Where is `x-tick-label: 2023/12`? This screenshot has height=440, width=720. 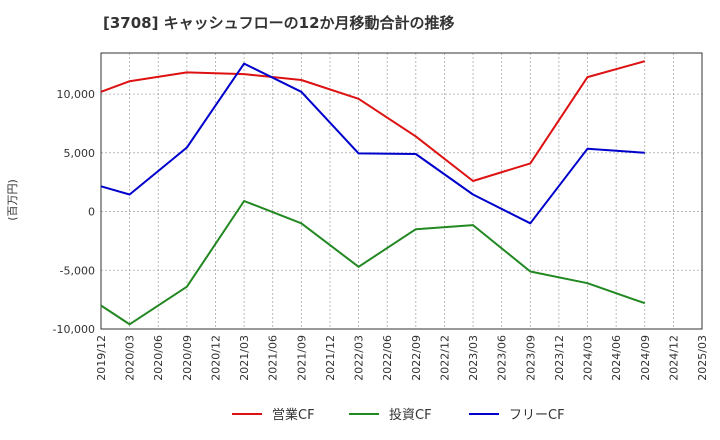
x-tick-label: 2023/12 is located at coordinates (559, 358).